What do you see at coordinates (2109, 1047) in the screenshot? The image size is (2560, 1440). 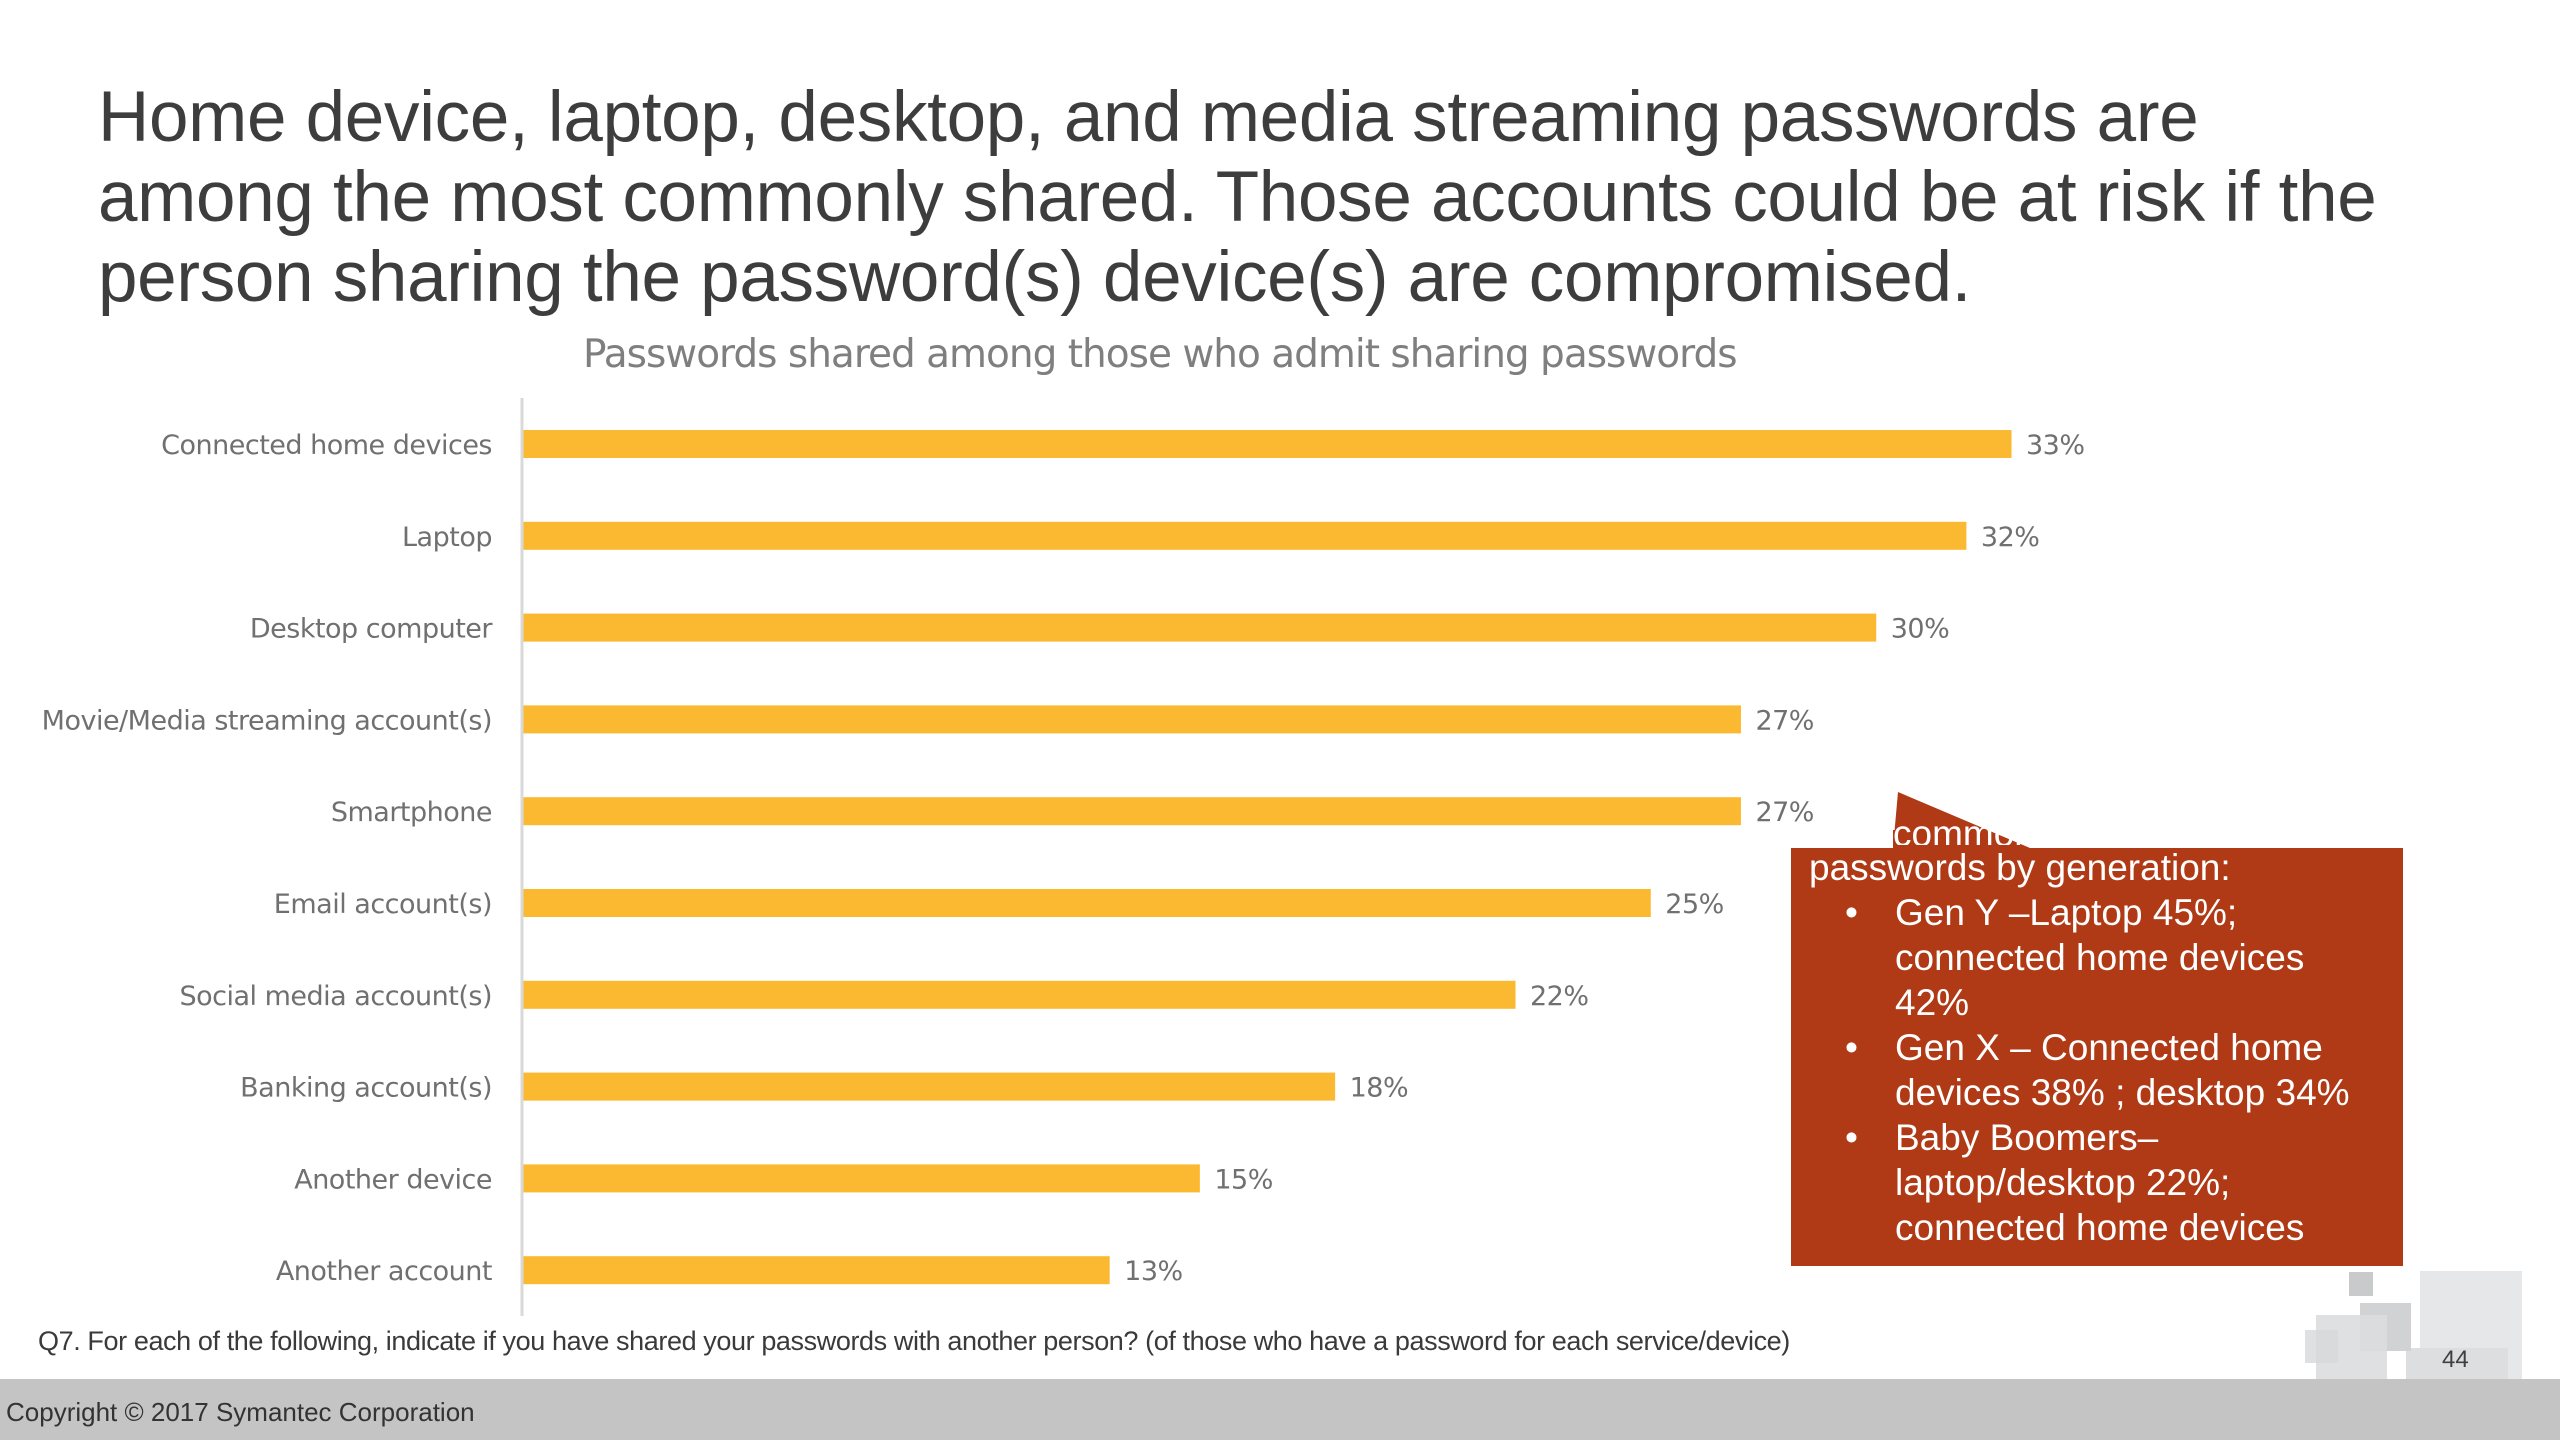 I see `callout-bullet-line: Gen X – Connected home` at bounding box center [2109, 1047].